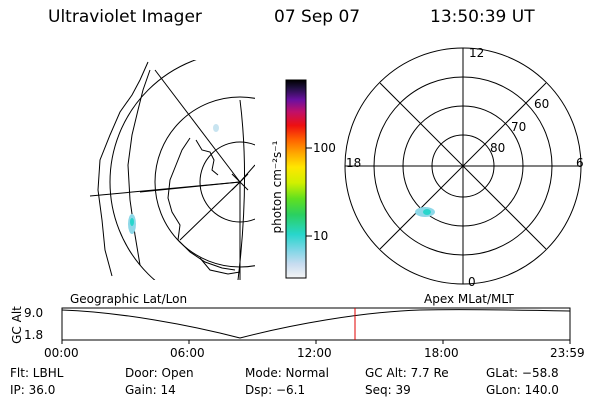  I want to click on colorbar-label: photon cm⁻²s⁻¹, so click(277, 187).